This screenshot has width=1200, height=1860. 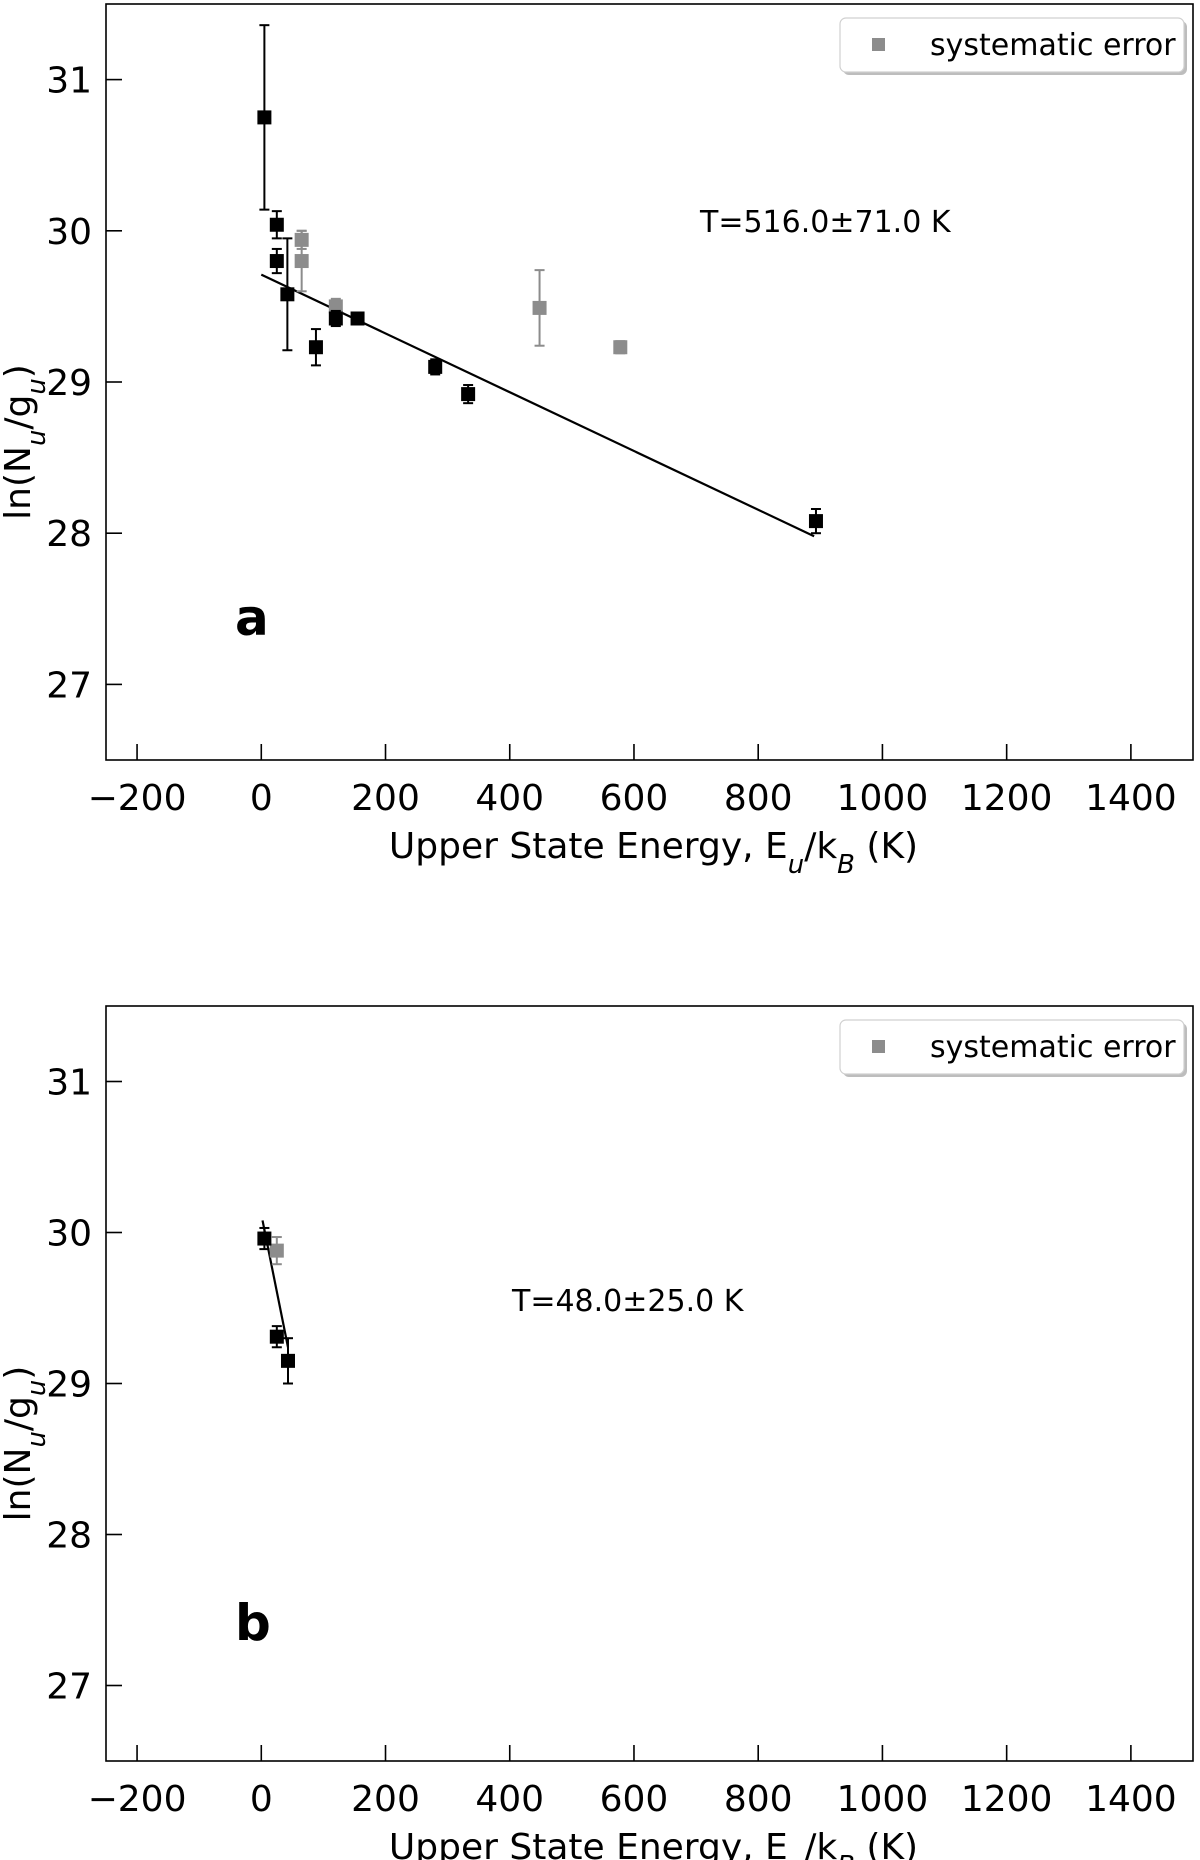 I want to click on panel-label: b, so click(x=253, y=1623).